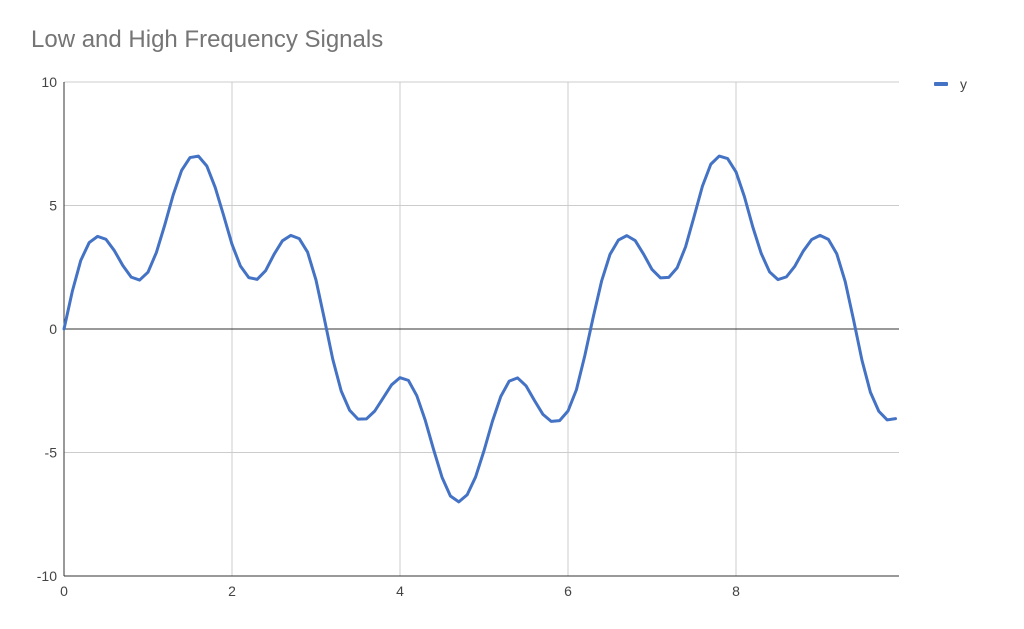 The height and width of the screenshot is (629, 1024). I want to click on x-tick-labels: 0 2 4 6 8, so click(400, 591).